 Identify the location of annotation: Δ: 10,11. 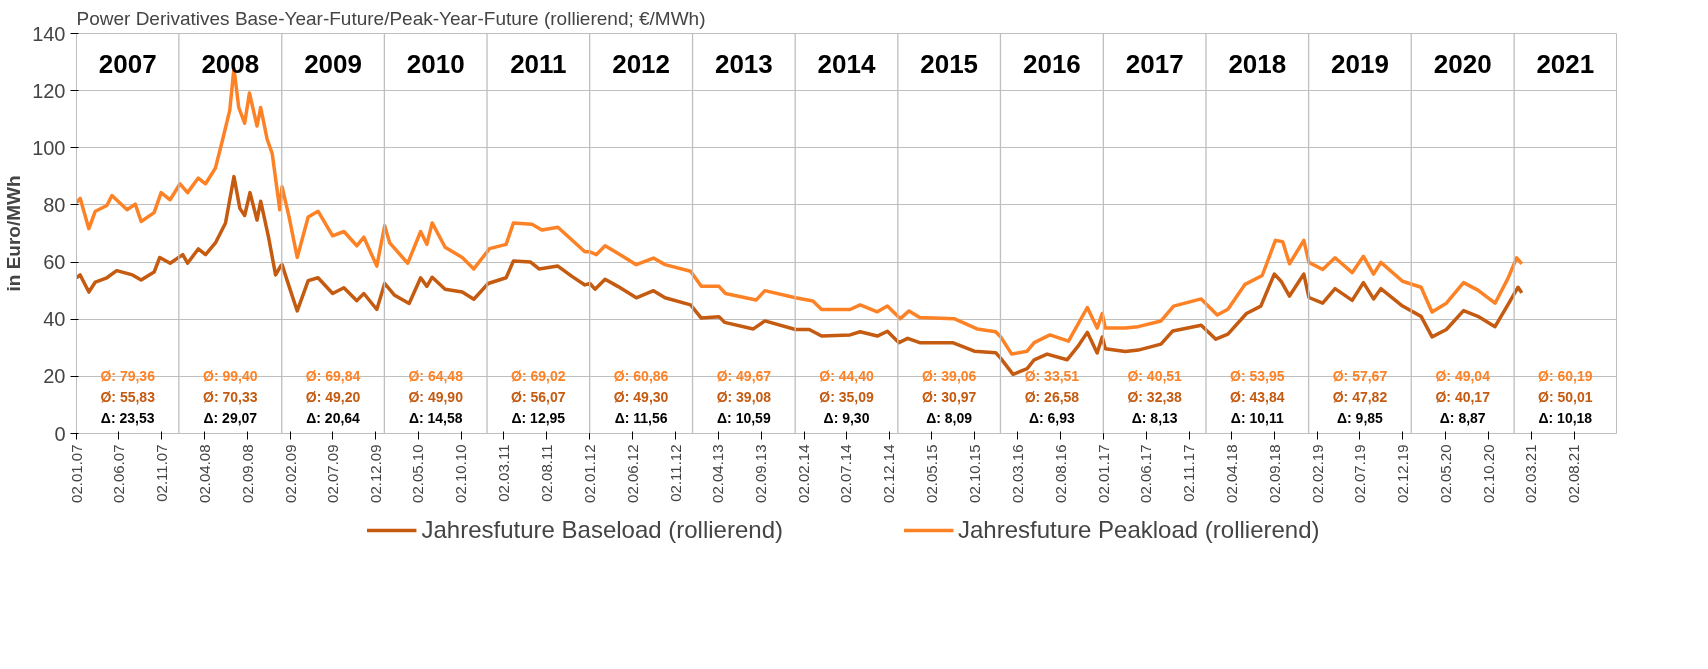
(1257, 417).